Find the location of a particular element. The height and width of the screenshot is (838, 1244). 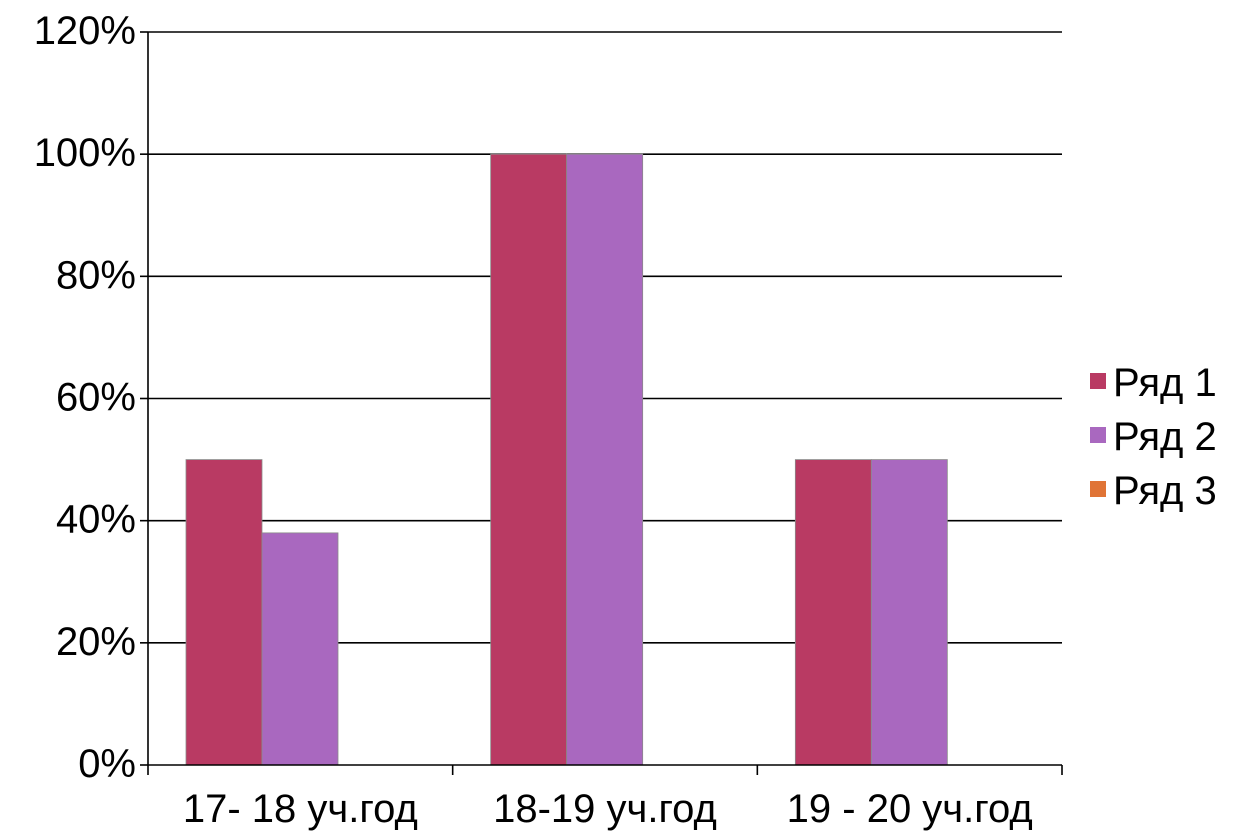

legend: Ряд 1 Ряд 2 Ряд 3 is located at coordinates (1153, 437).